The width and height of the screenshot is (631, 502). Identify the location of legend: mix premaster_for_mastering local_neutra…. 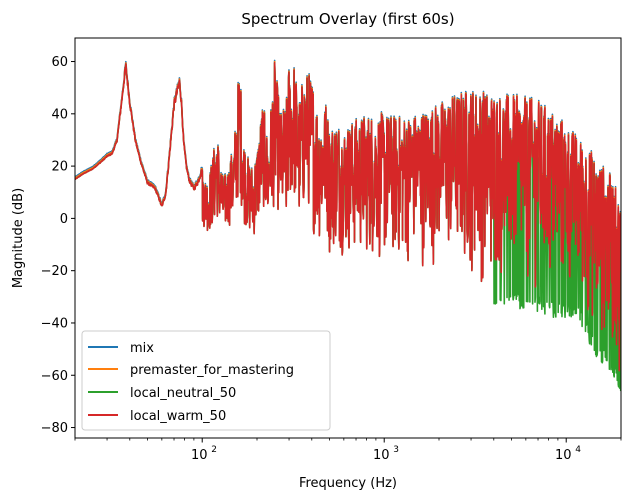
(206, 380).